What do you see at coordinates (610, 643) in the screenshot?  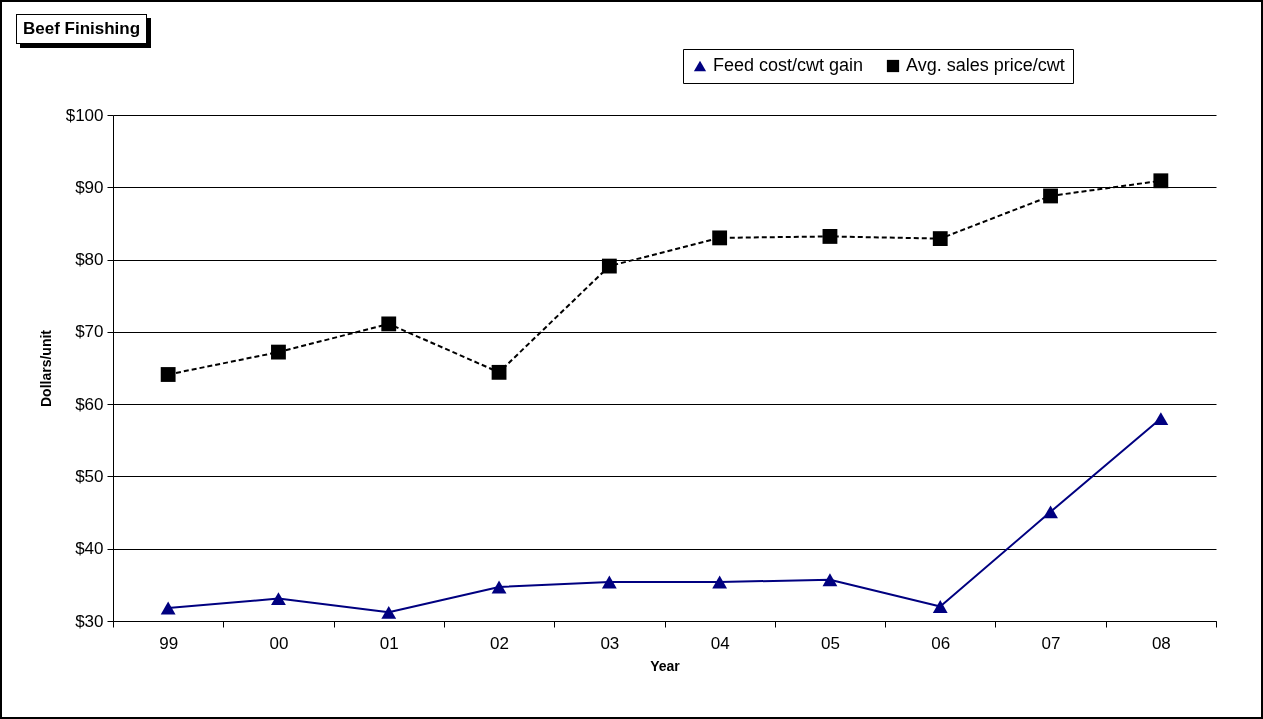 I see `x-tick-label: 03` at bounding box center [610, 643].